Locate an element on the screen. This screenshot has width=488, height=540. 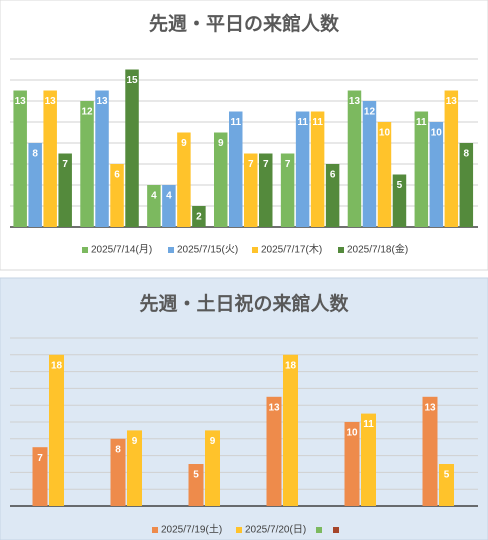
legend-label: 2025/7/18(金) is located at coordinates (377, 249).